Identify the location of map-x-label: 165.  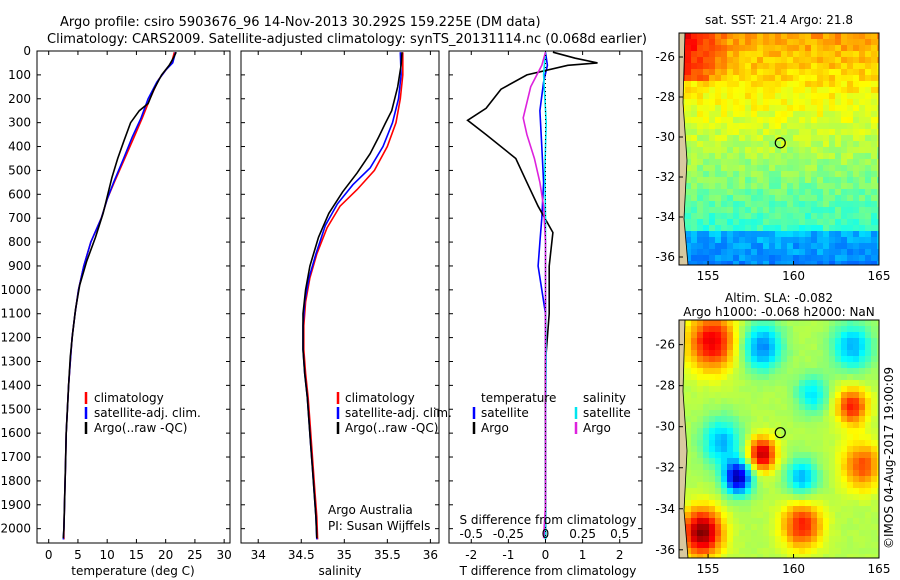
(879, 276).